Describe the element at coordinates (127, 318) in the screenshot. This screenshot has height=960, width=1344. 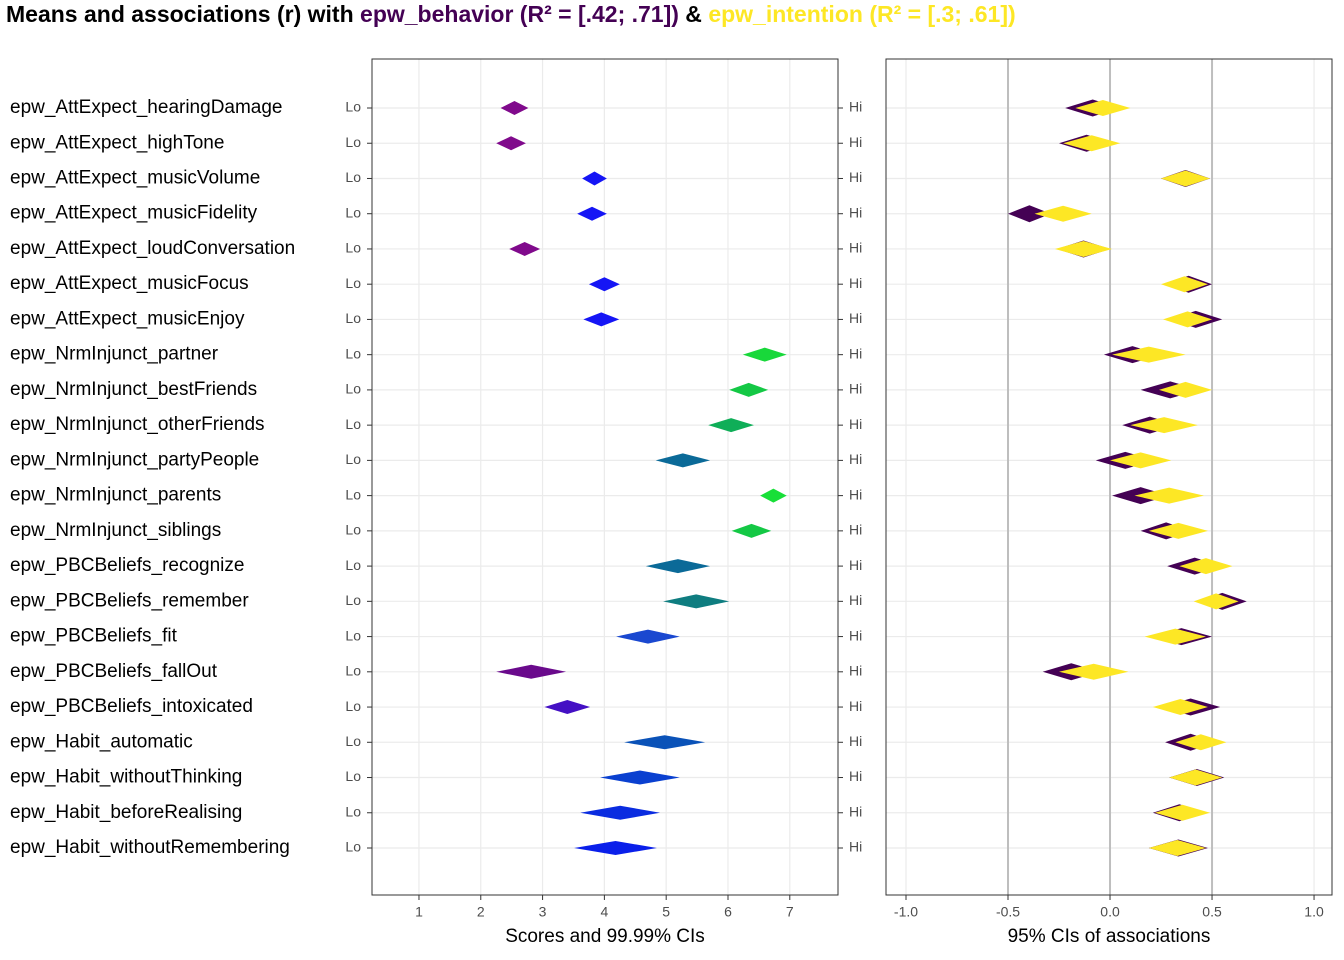
I see `category-label: epw_AttExpect_musicEnjoy` at that location.